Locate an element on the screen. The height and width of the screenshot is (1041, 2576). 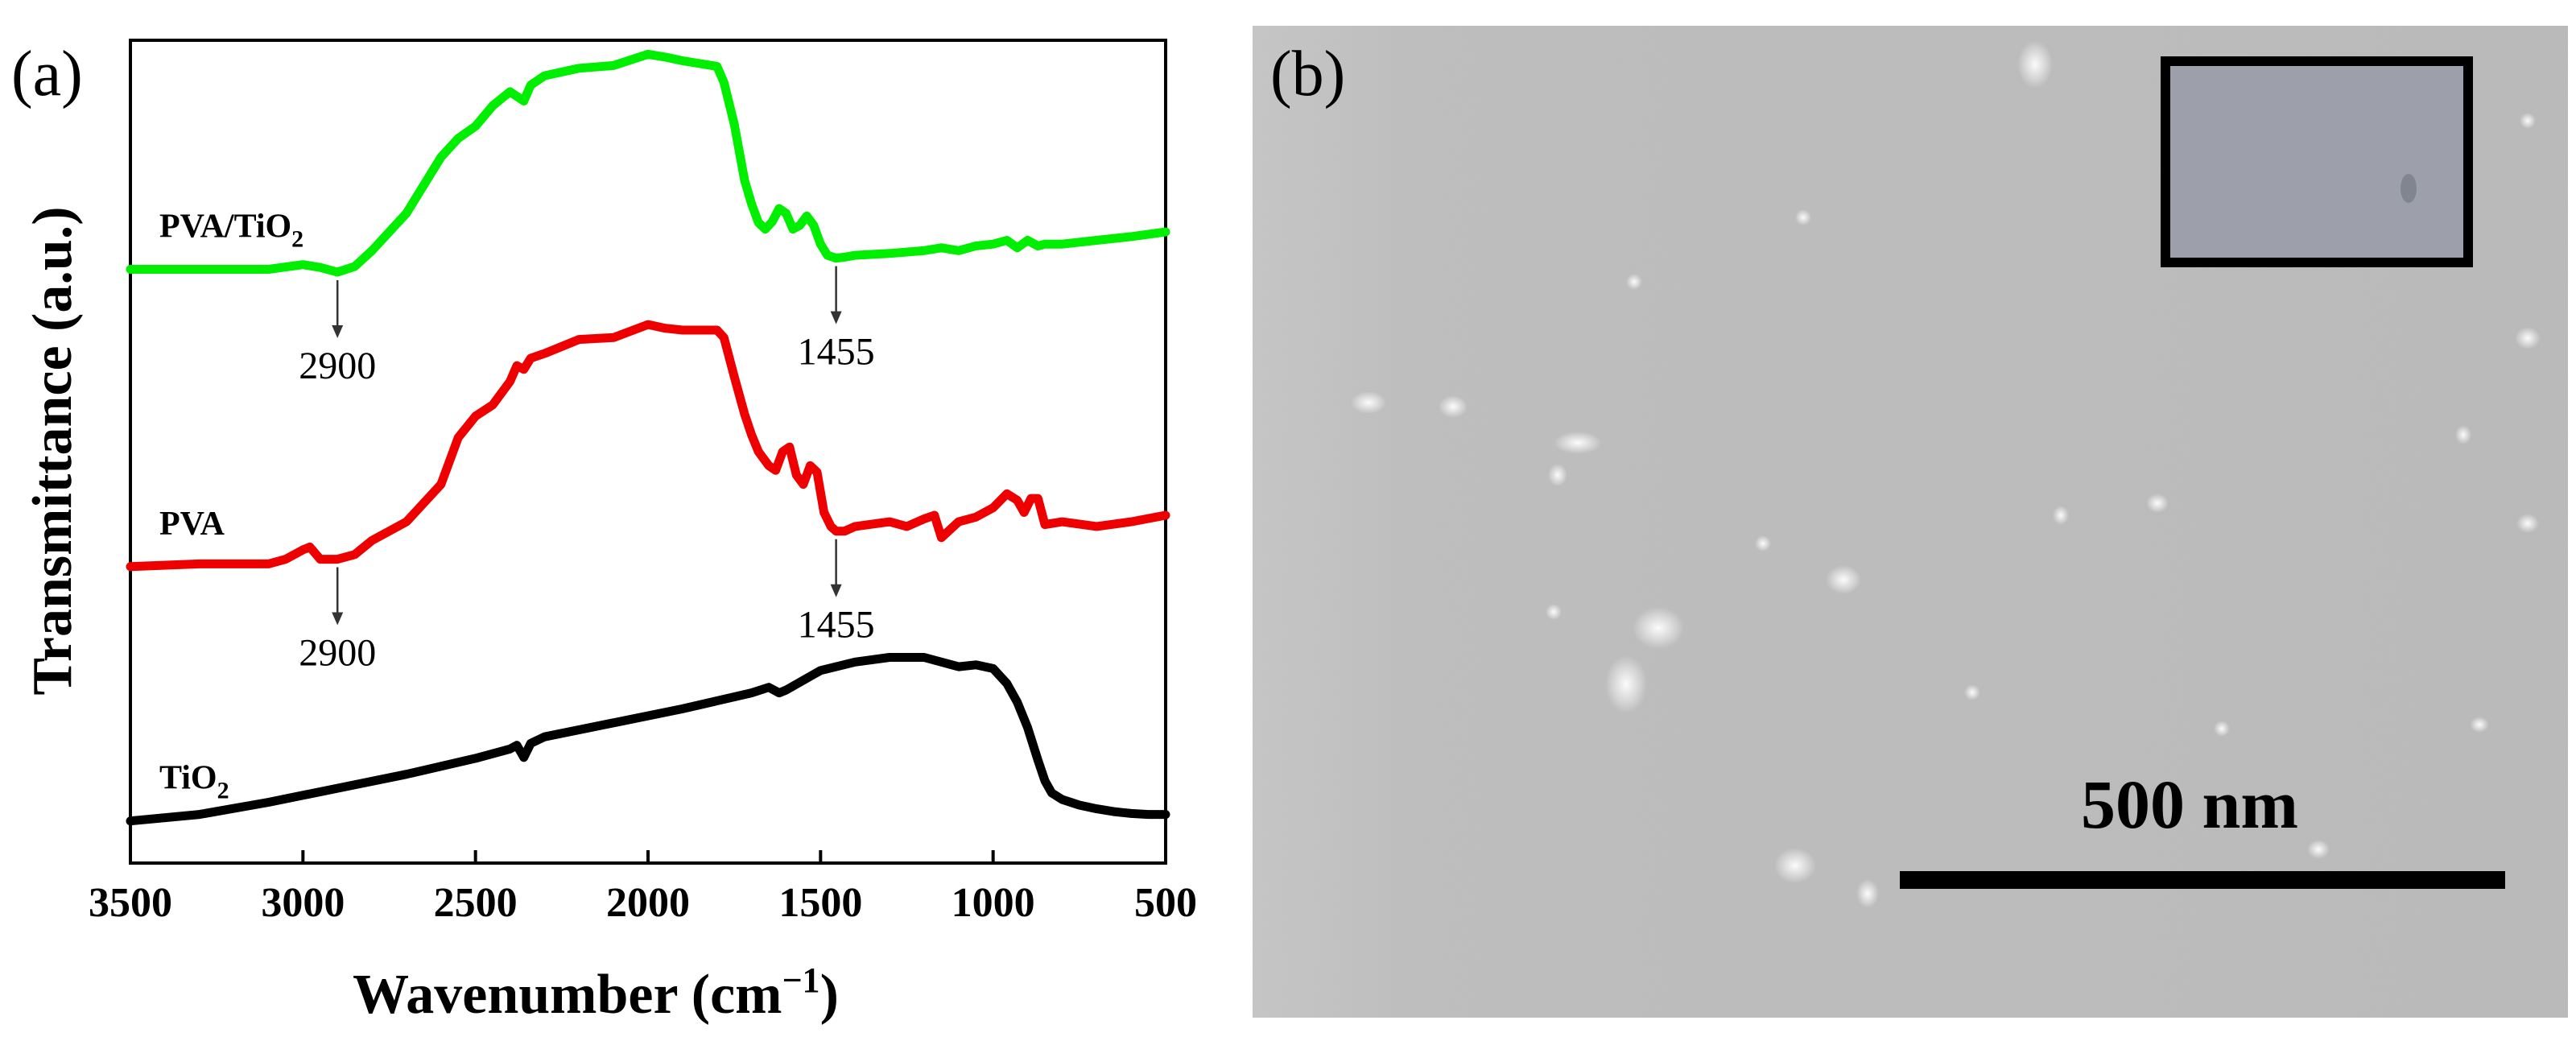
annotation-layer: 2900 1455 2900 1455 is located at coordinates (587, 470).